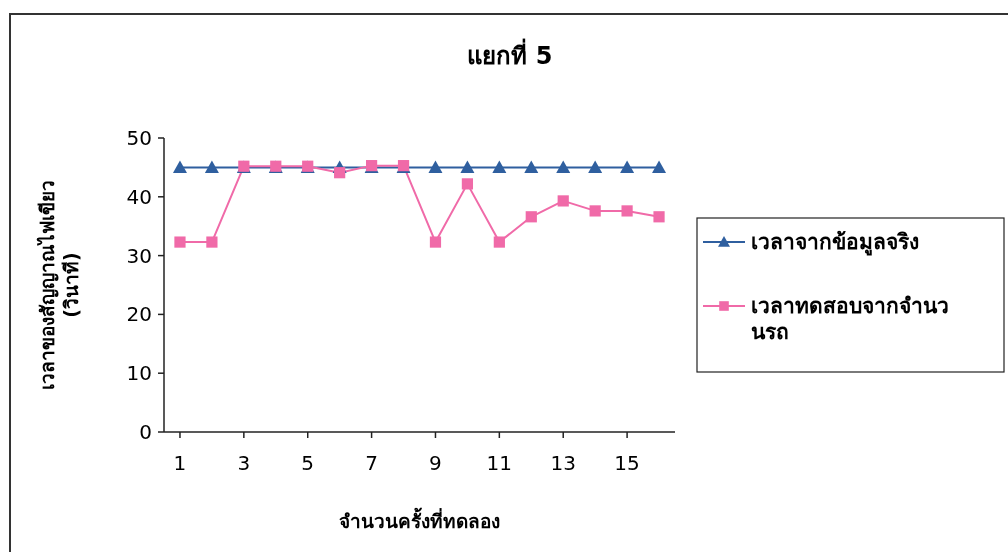  I want to click on y-tick-label: 10, so click(139, 373).